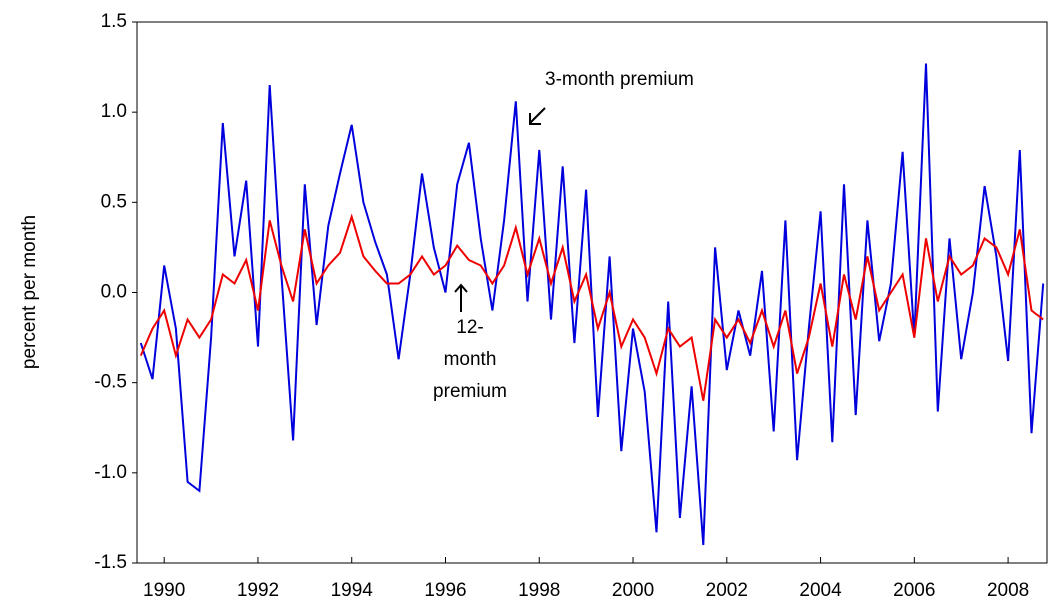  Describe the element at coordinates (727, 590) in the screenshot. I see `x-tick-label: 2002` at that location.